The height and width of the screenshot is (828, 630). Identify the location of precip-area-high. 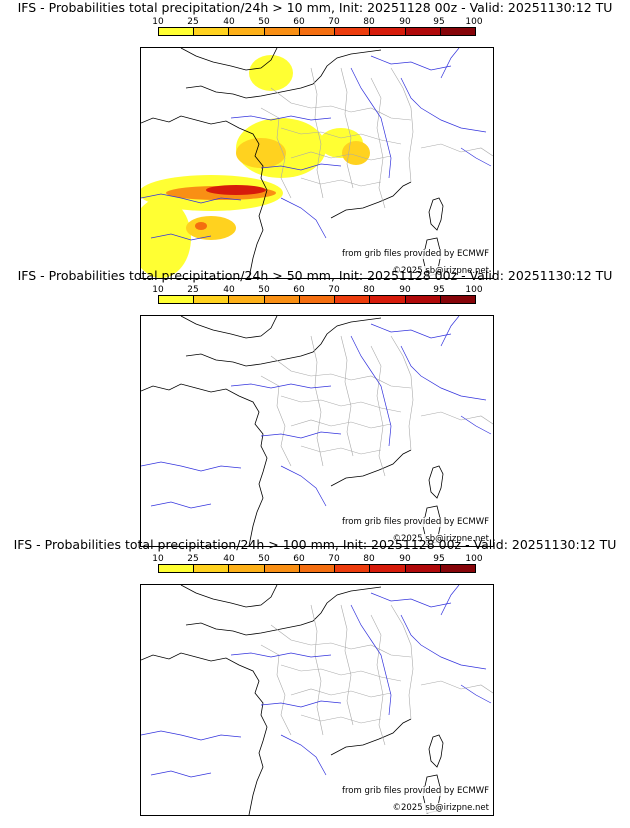
(201, 226).